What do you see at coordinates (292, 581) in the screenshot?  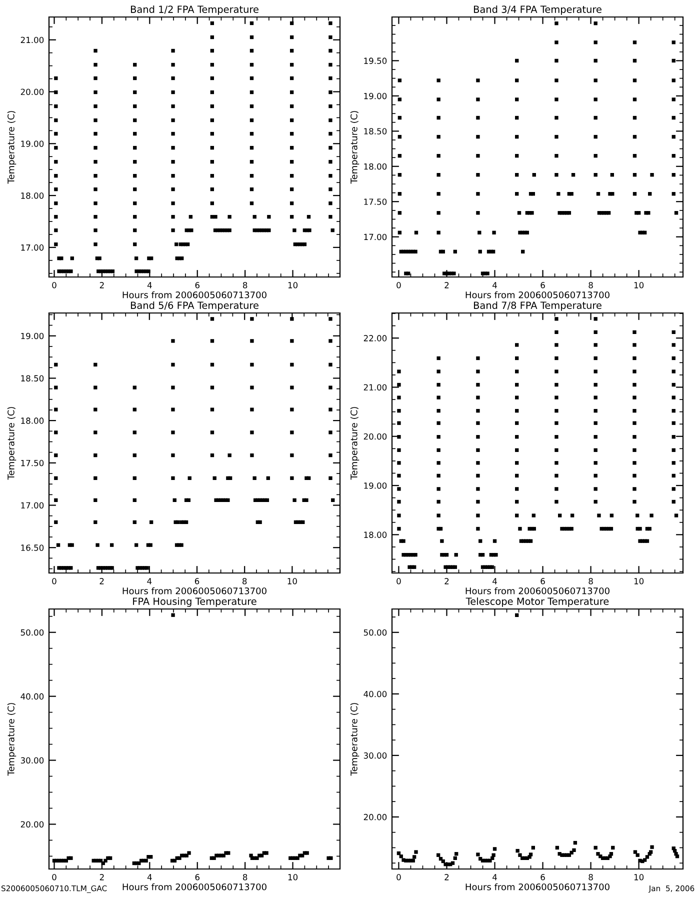 I see `x-tick-label: 10` at bounding box center [292, 581].